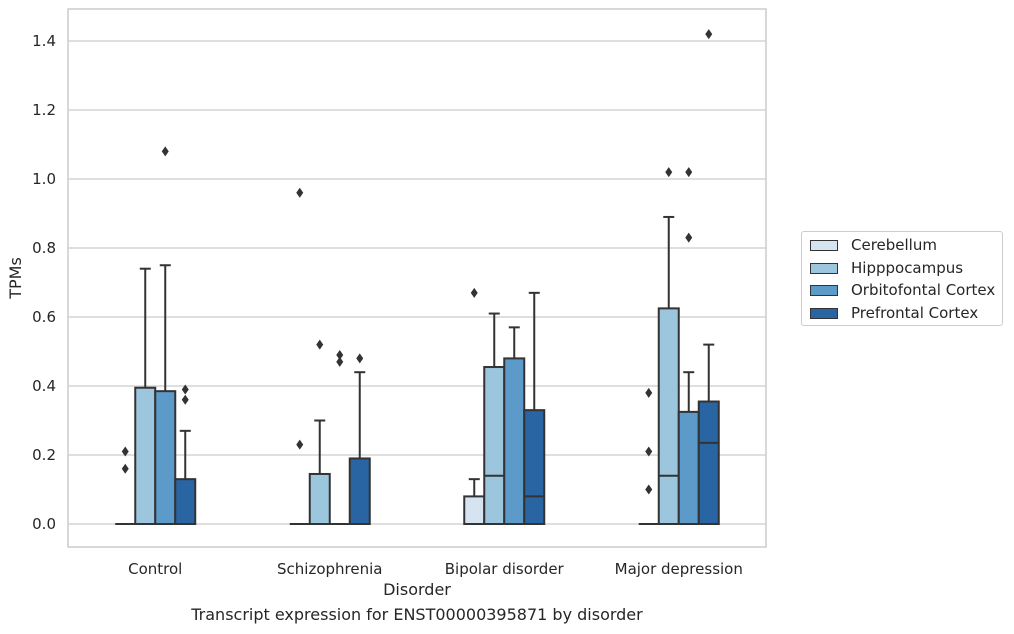 The width and height of the screenshot is (1014, 634). I want to click on legend-label-orbitofrontal-cortex: Orbitofontal Cortex, so click(923, 290).